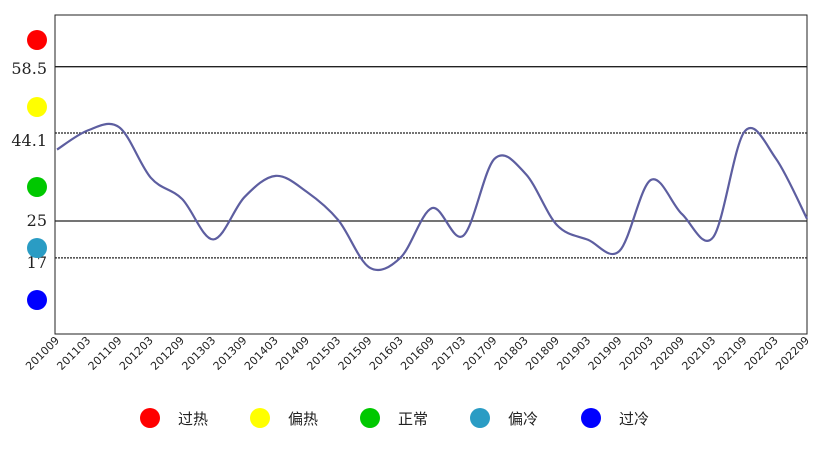  I want to click on x-tick-label: 201803, so click(511, 353).